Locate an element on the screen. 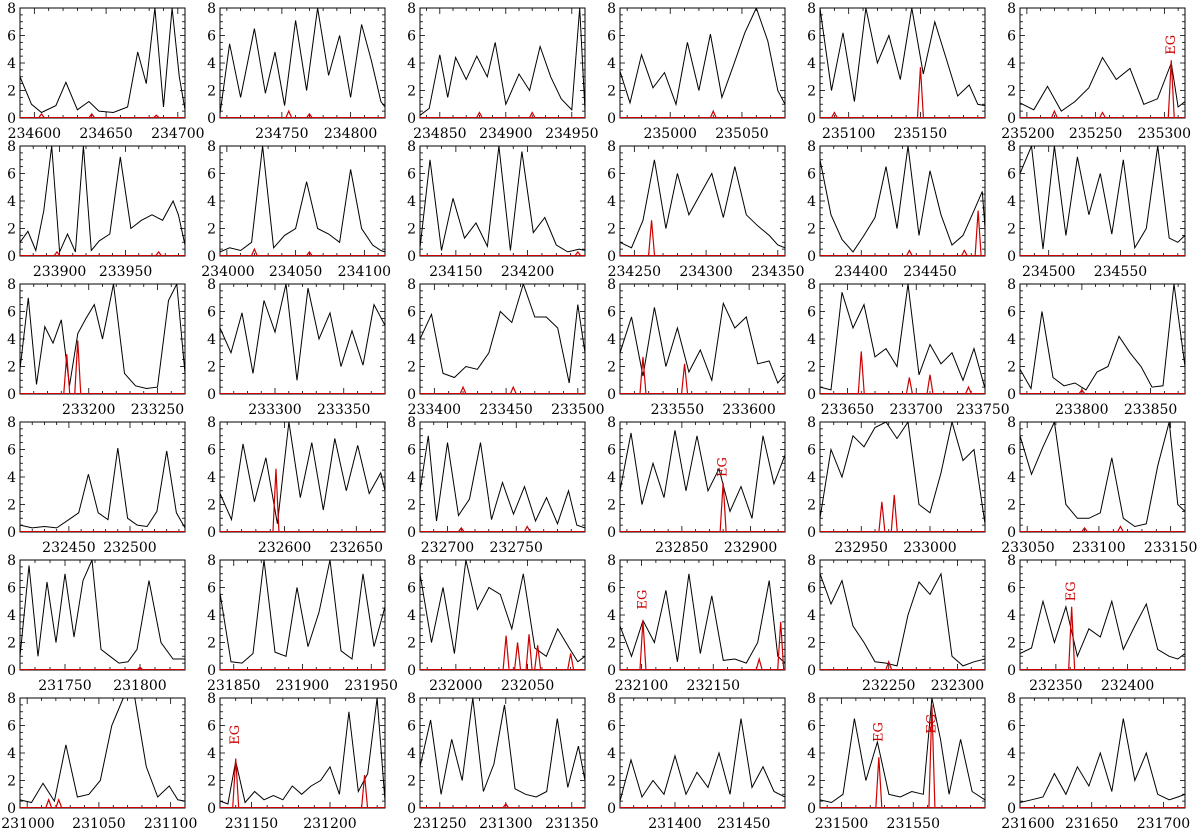 The width and height of the screenshot is (1200, 840). panel-svg: 0 2 4 6 8 232600 232650 is located at coordinates (296, 485).